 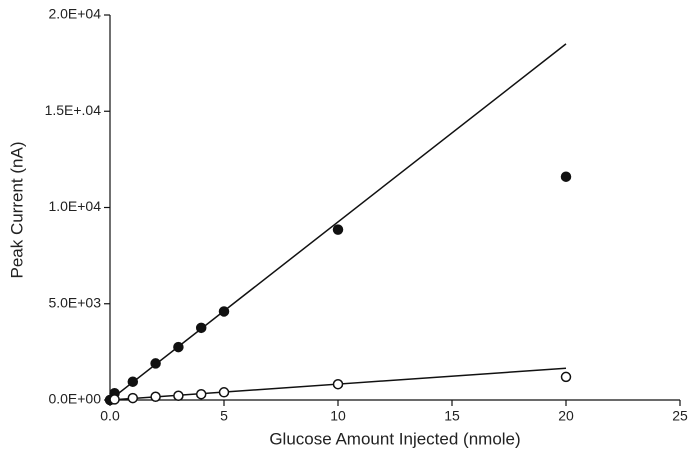 I want to click on x-tick-label: 10, so click(x=338, y=416).